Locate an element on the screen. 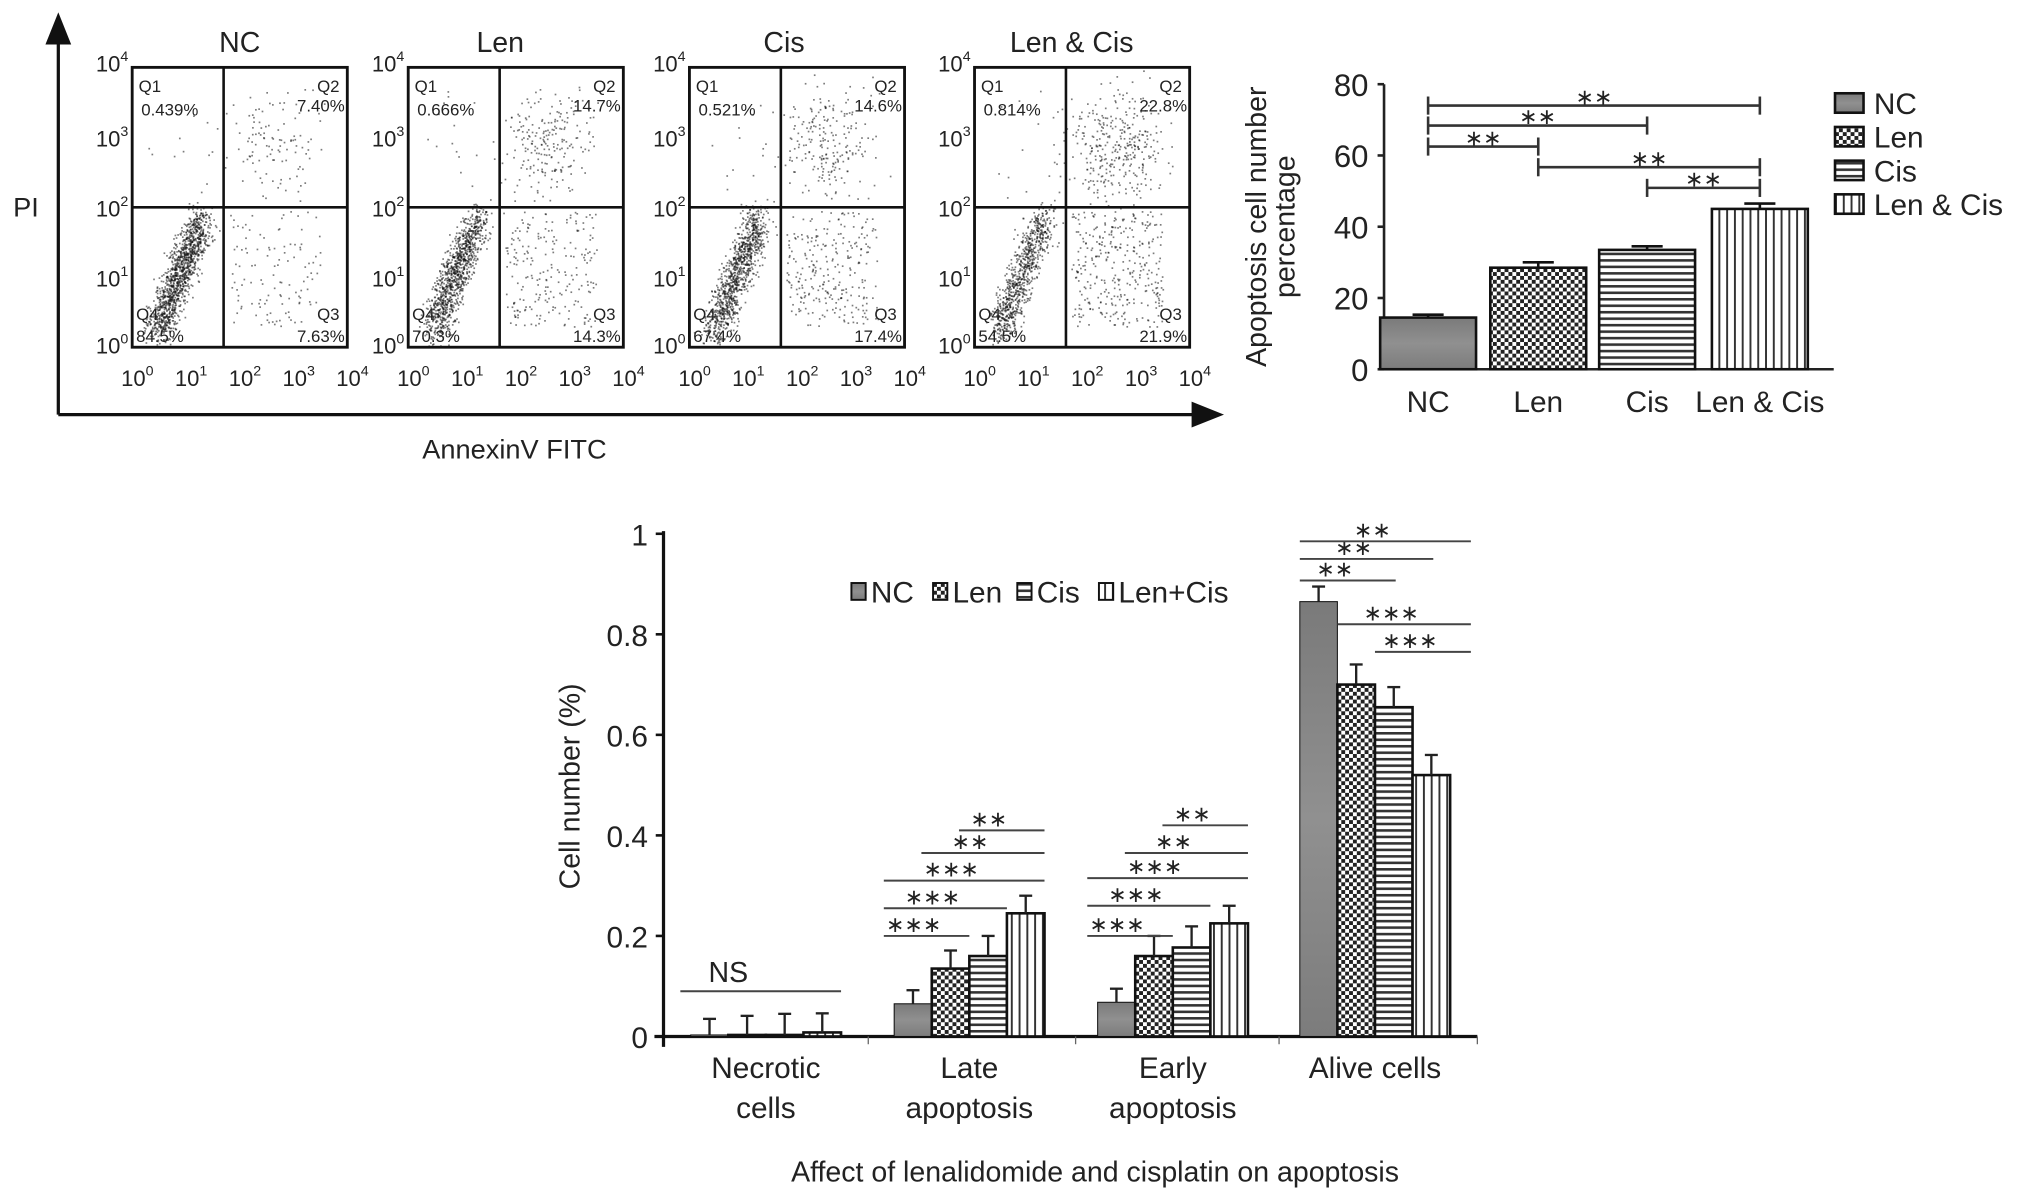 The height and width of the screenshot is (1201, 2032). x-tick-label: 104 is located at coordinates (628, 377).